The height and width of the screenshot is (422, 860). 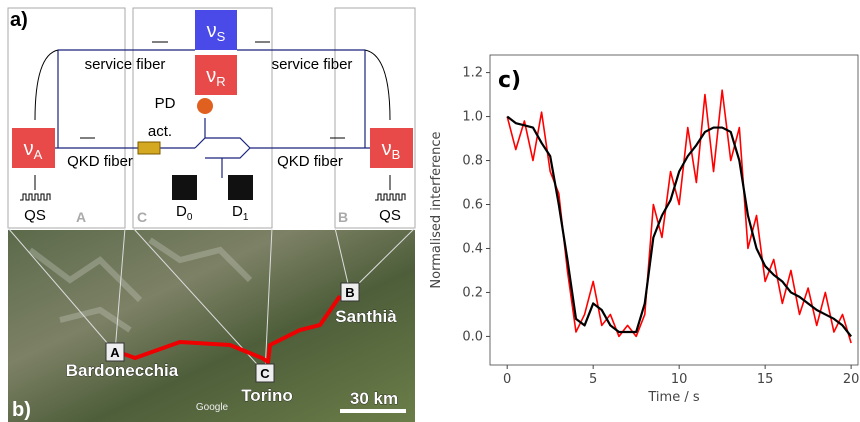 I want to click on source-r, so click(x=216, y=75).